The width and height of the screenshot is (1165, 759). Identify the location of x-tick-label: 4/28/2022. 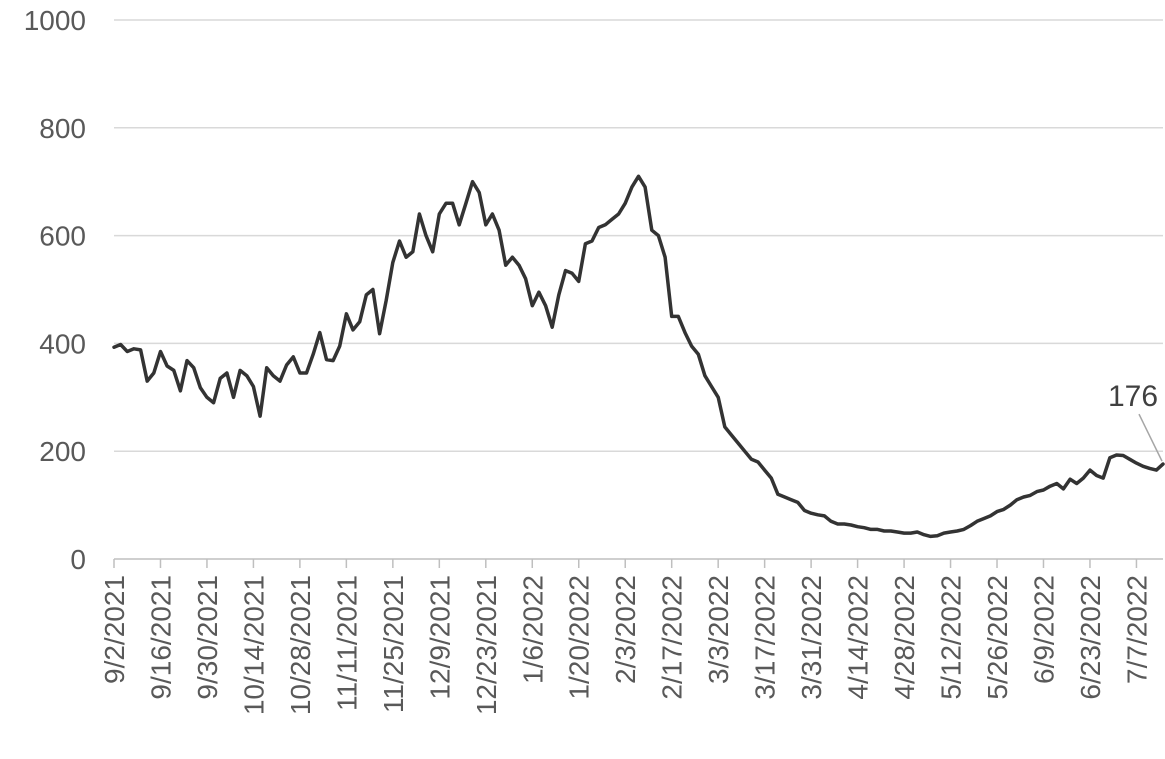
(904, 637).